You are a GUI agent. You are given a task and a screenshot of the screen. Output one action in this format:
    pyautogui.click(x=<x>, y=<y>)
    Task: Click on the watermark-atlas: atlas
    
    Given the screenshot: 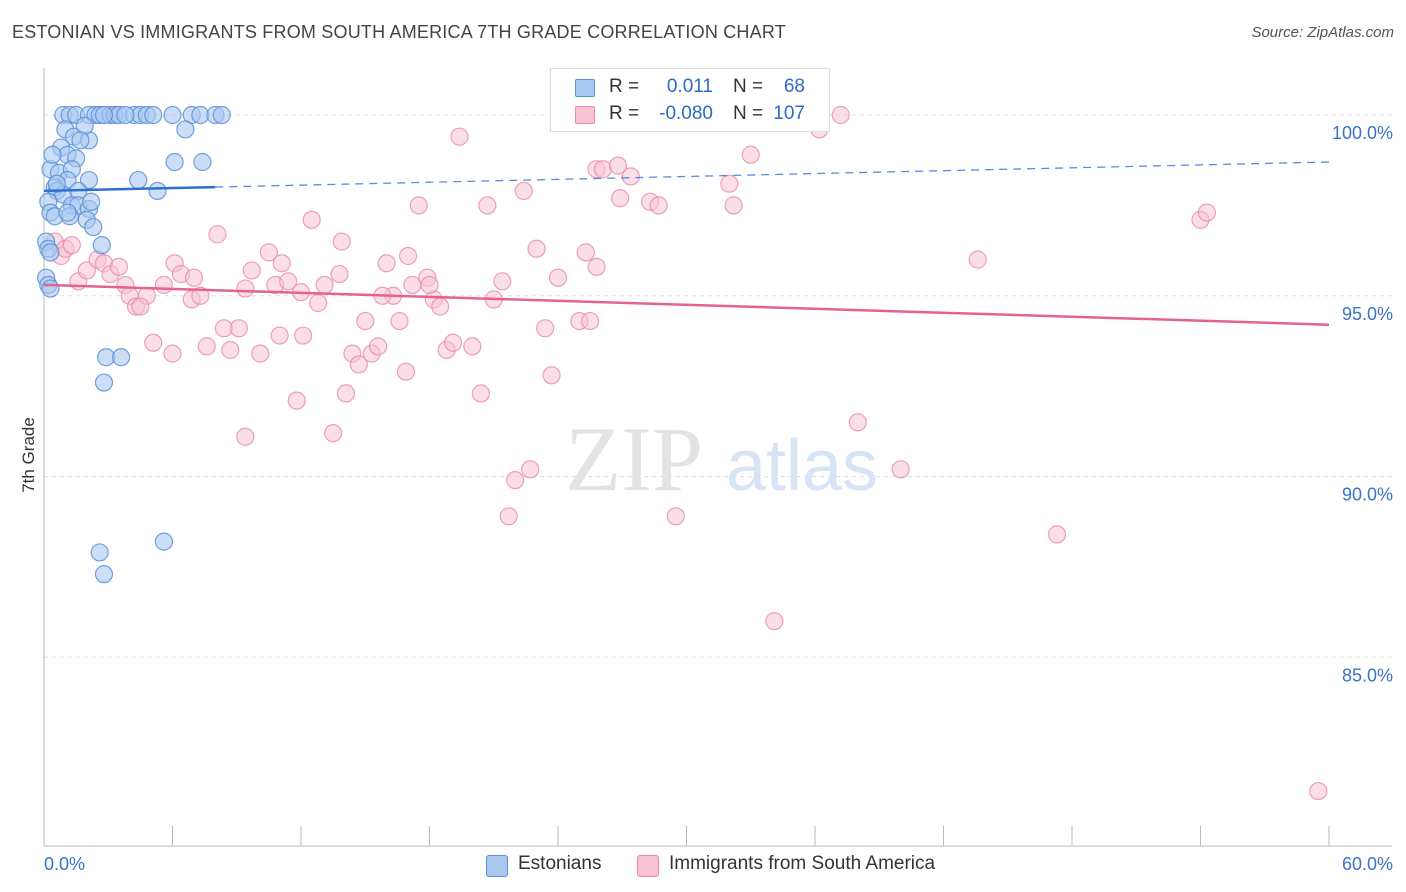 What is the action you would take?
    pyautogui.click(x=802, y=466)
    